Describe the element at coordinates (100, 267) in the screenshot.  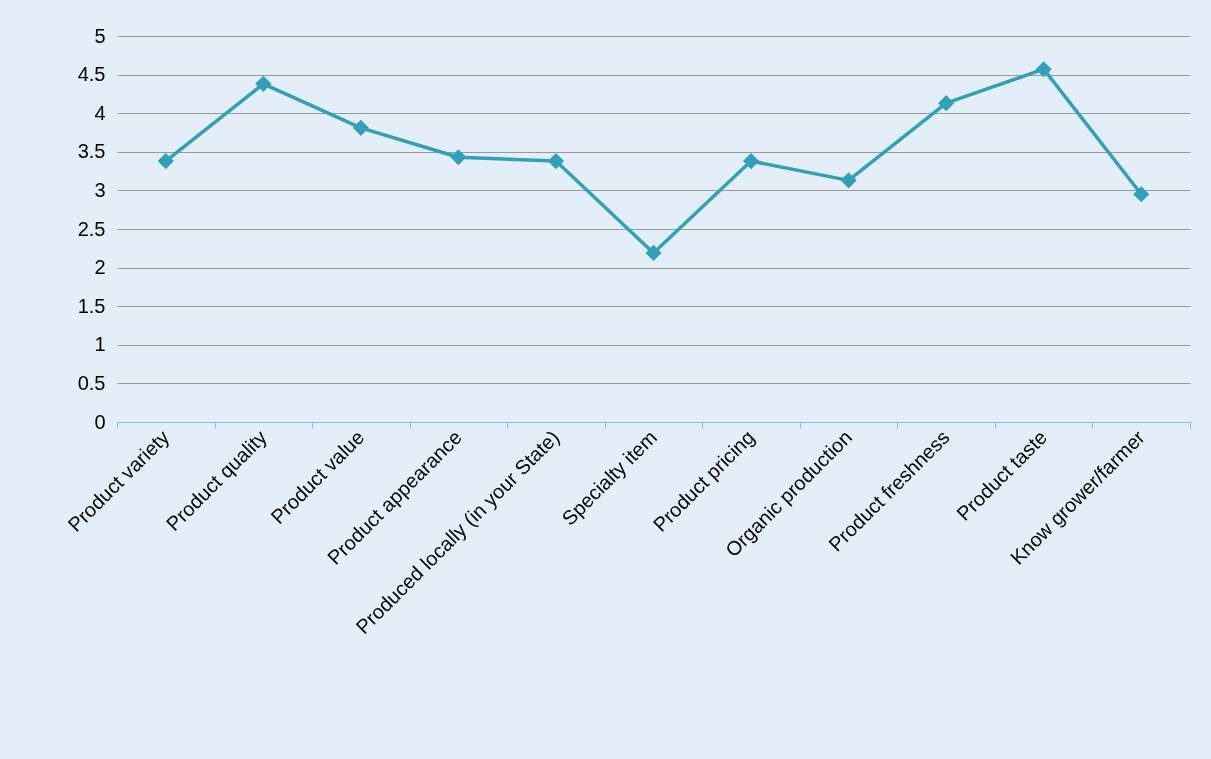
I see `y-tick-label: 2` at that location.